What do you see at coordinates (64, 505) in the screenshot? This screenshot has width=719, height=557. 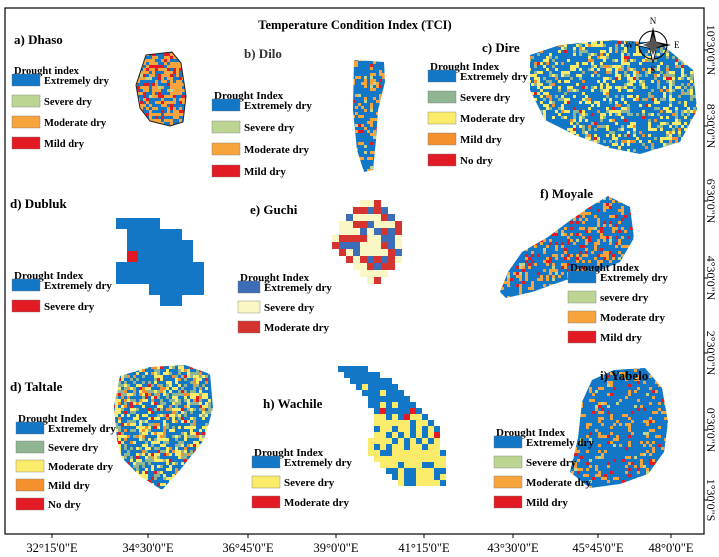 I see `legend-item-label: No dry` at bounding box center [64, 505].